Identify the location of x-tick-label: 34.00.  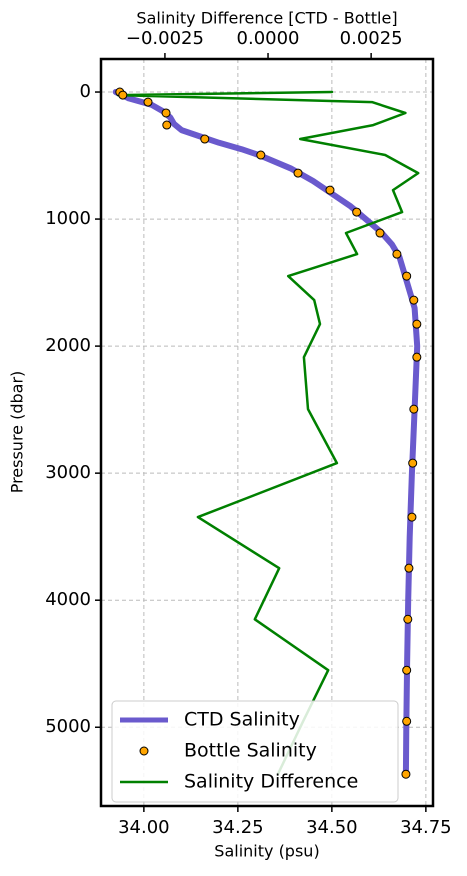
(144, 827).